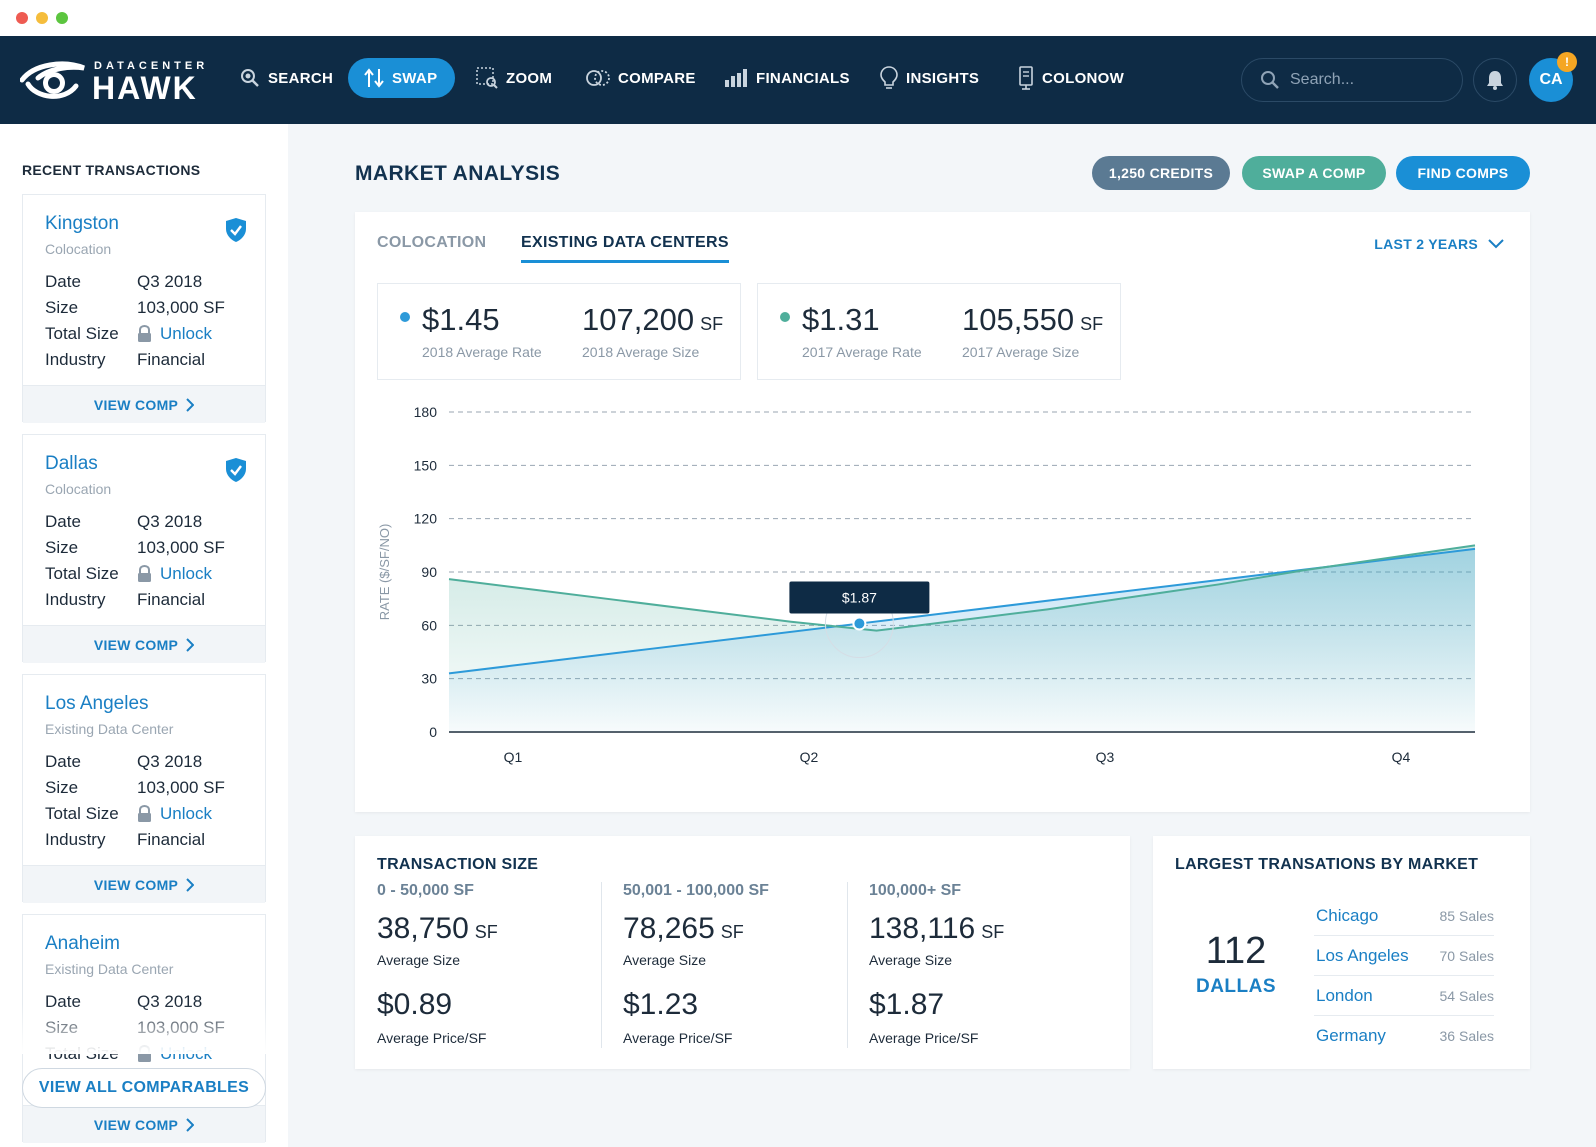 Image resolution: width=1596 pixels, height=1147 pixels. Describe the element at coordinates (82, 223) in the screenshot. I see `transaction-city: Kingston` at that location.